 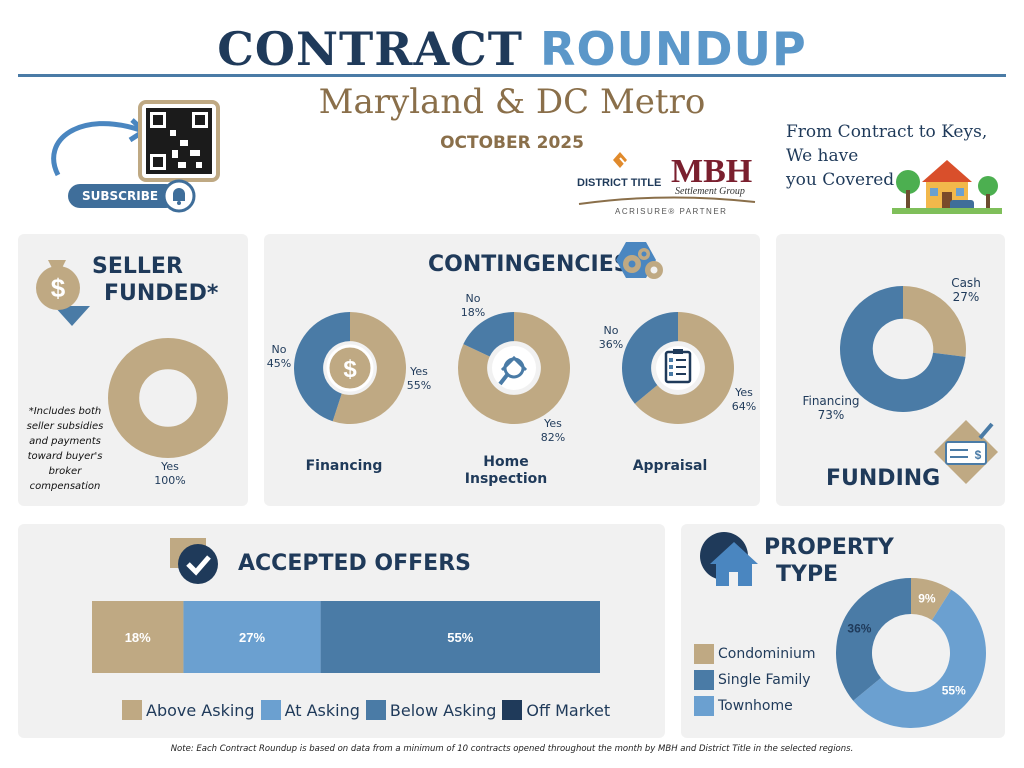 I want to click on inspection-yes-label: Yes 82%, so click(x=553, y=431).